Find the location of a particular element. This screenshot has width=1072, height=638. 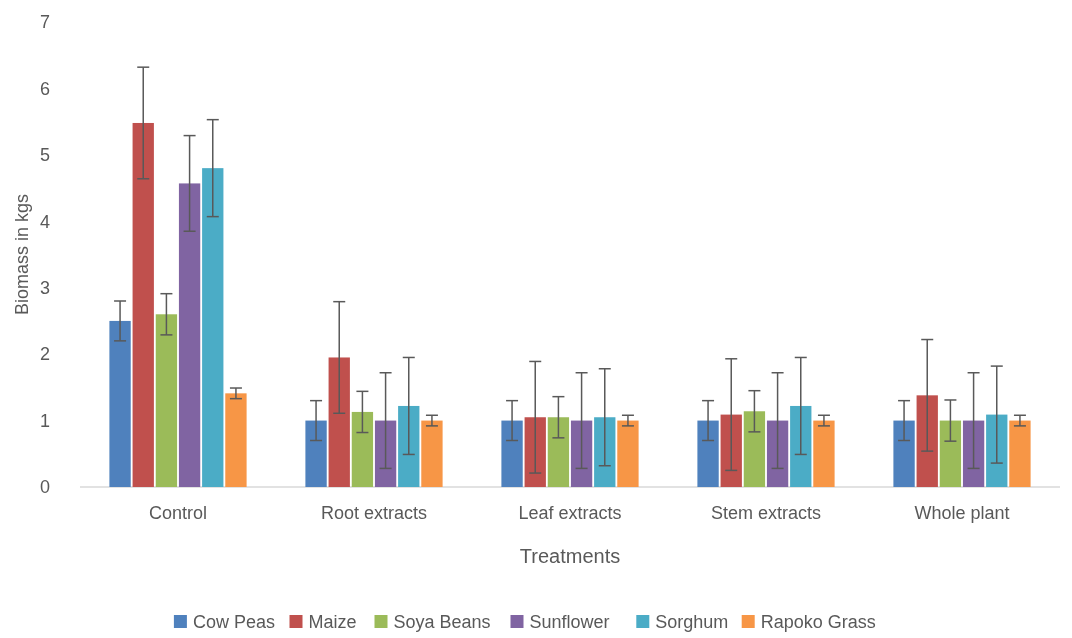

legend-label: Maize is located at coordinates (332, 622).